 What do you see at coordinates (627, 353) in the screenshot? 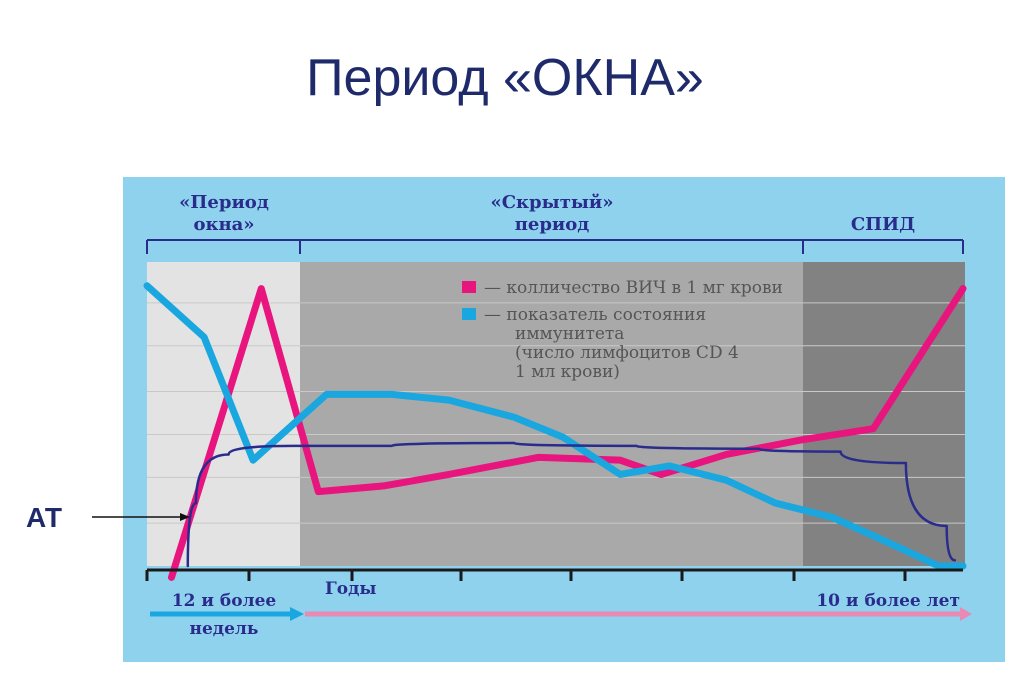
I see `legend-immunity-line3: (число лимфоцитов CD 4` at bounding box center [627, 353].